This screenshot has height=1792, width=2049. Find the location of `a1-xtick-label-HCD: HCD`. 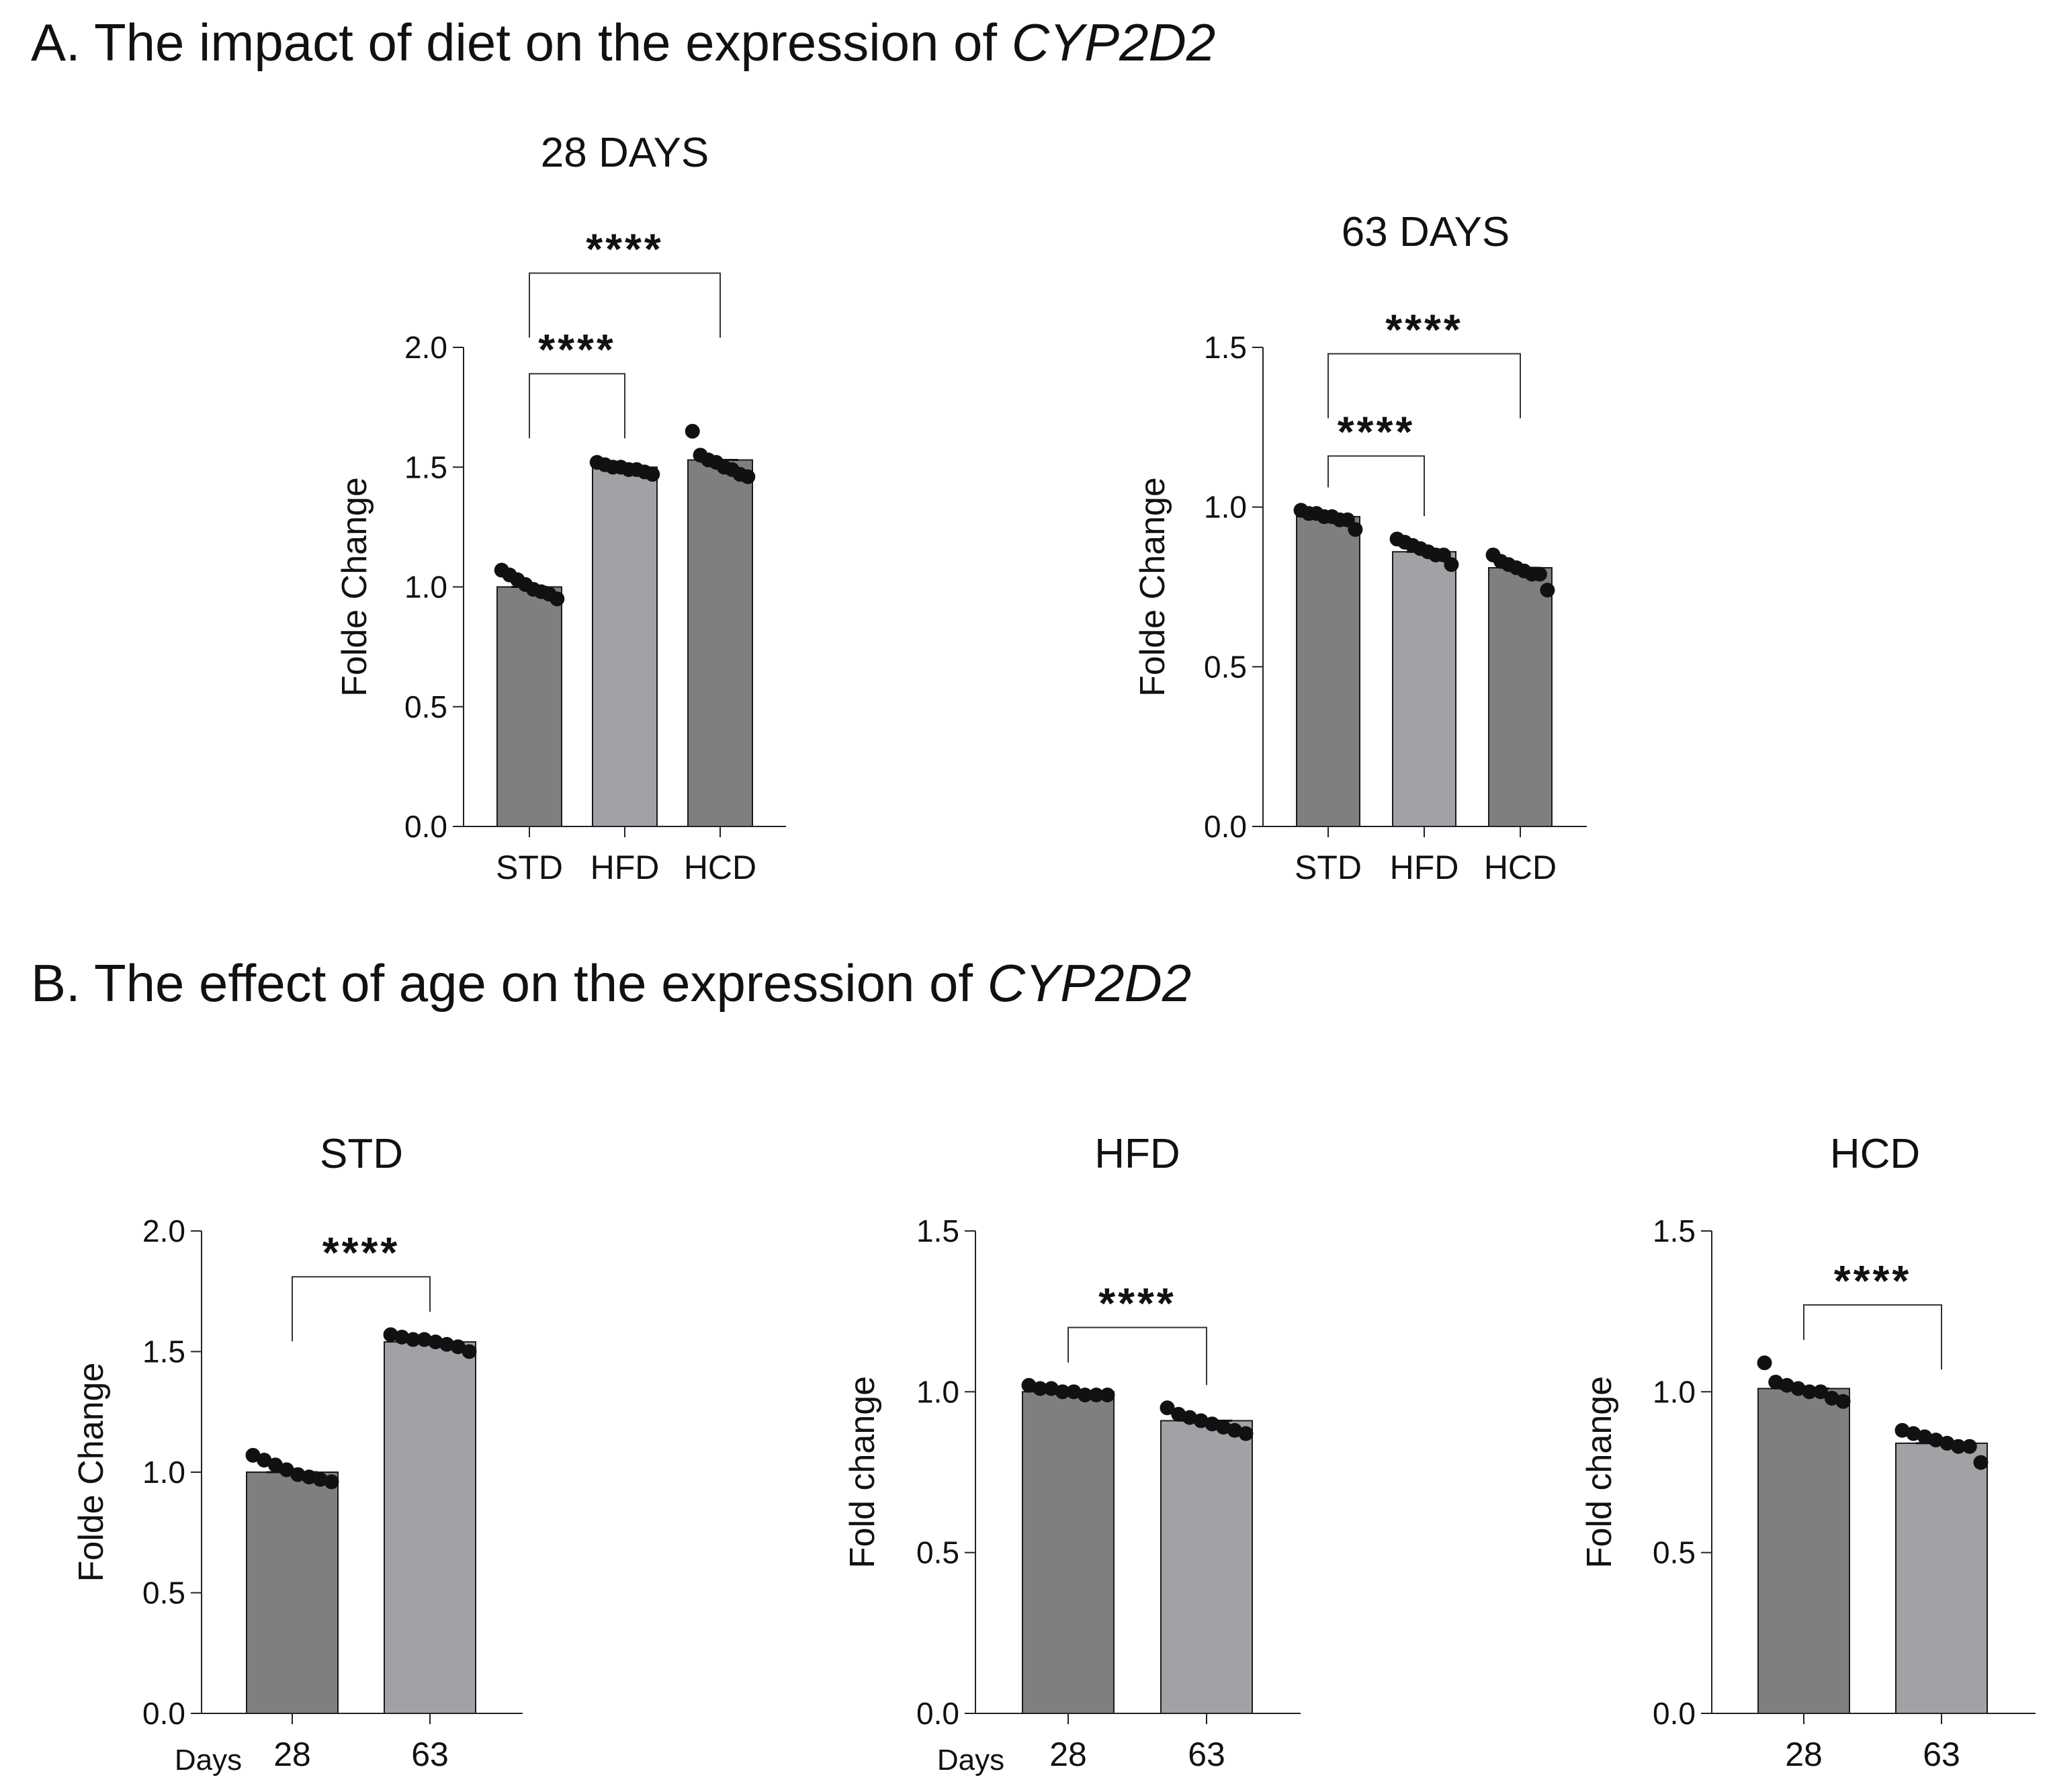

a1-xtick-label-HCD: HCD is located at coordinates (720, 867).